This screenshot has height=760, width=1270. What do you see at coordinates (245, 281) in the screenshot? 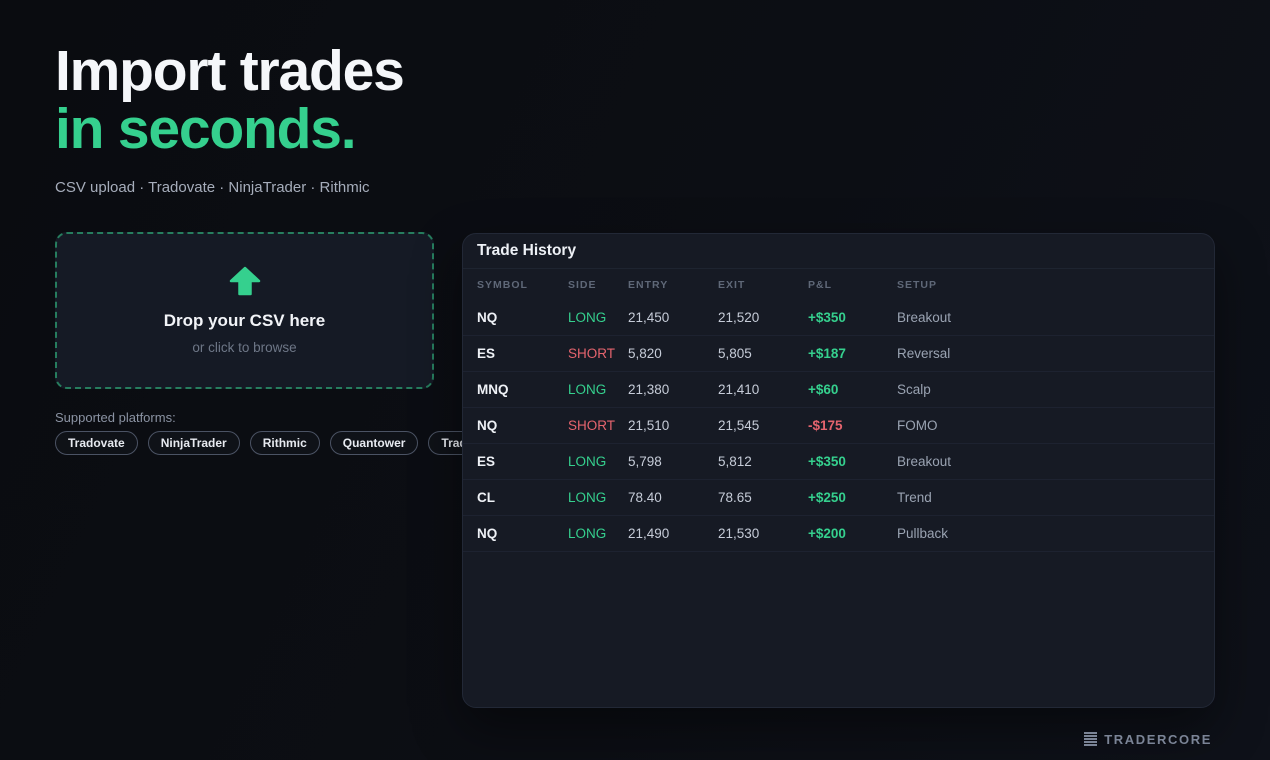
I see `upload-arrow-icon` at bounding box center [245, 281].